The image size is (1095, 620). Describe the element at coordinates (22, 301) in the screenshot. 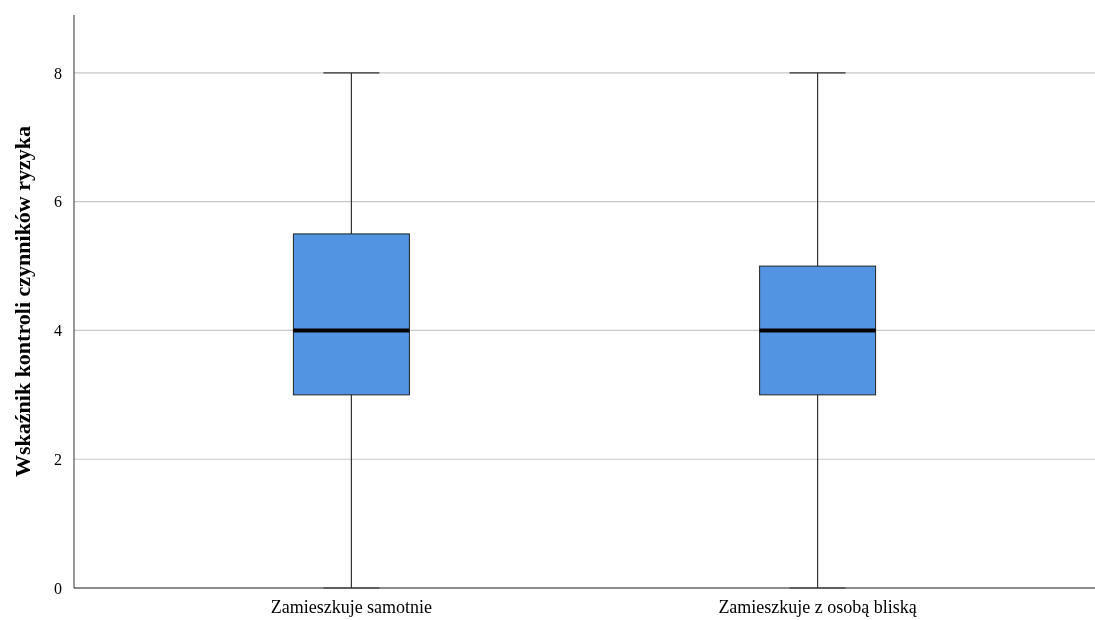

I see `y-axis-title: Wskaźnik kontroli czynników ryzyka` at that location.